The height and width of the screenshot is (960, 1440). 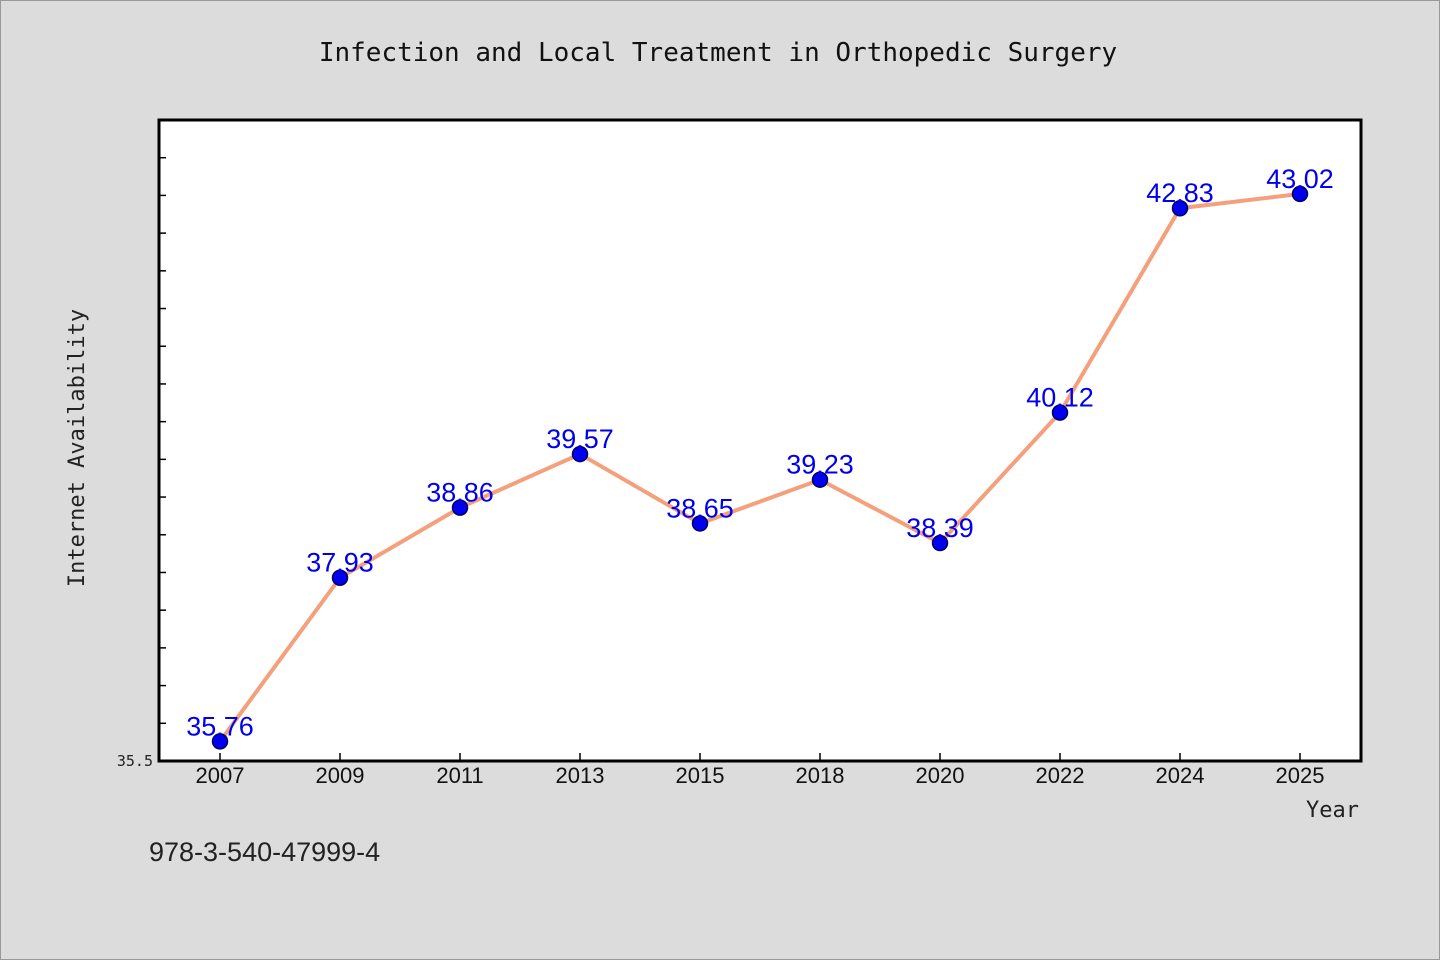 What do you see at coordinates (760, 757) in the screenshot?
I see `x-axis-ticks` at bounding box center [760, 757].